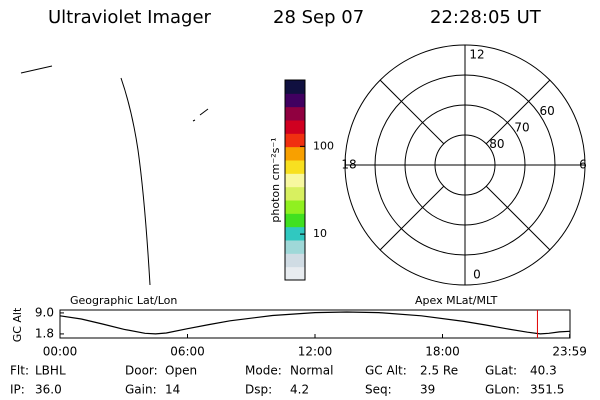  What do you see at coordinates (427, 390) in the screenshot?
I see `field-value: 39` at bounding box center [427, 390].